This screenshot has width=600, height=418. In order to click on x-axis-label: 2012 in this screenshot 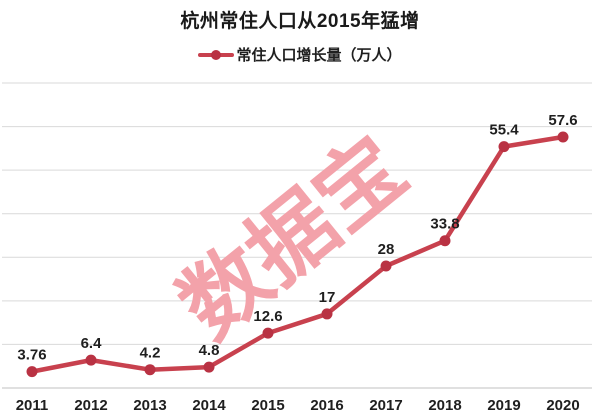, I will do `click(90, 405)`.